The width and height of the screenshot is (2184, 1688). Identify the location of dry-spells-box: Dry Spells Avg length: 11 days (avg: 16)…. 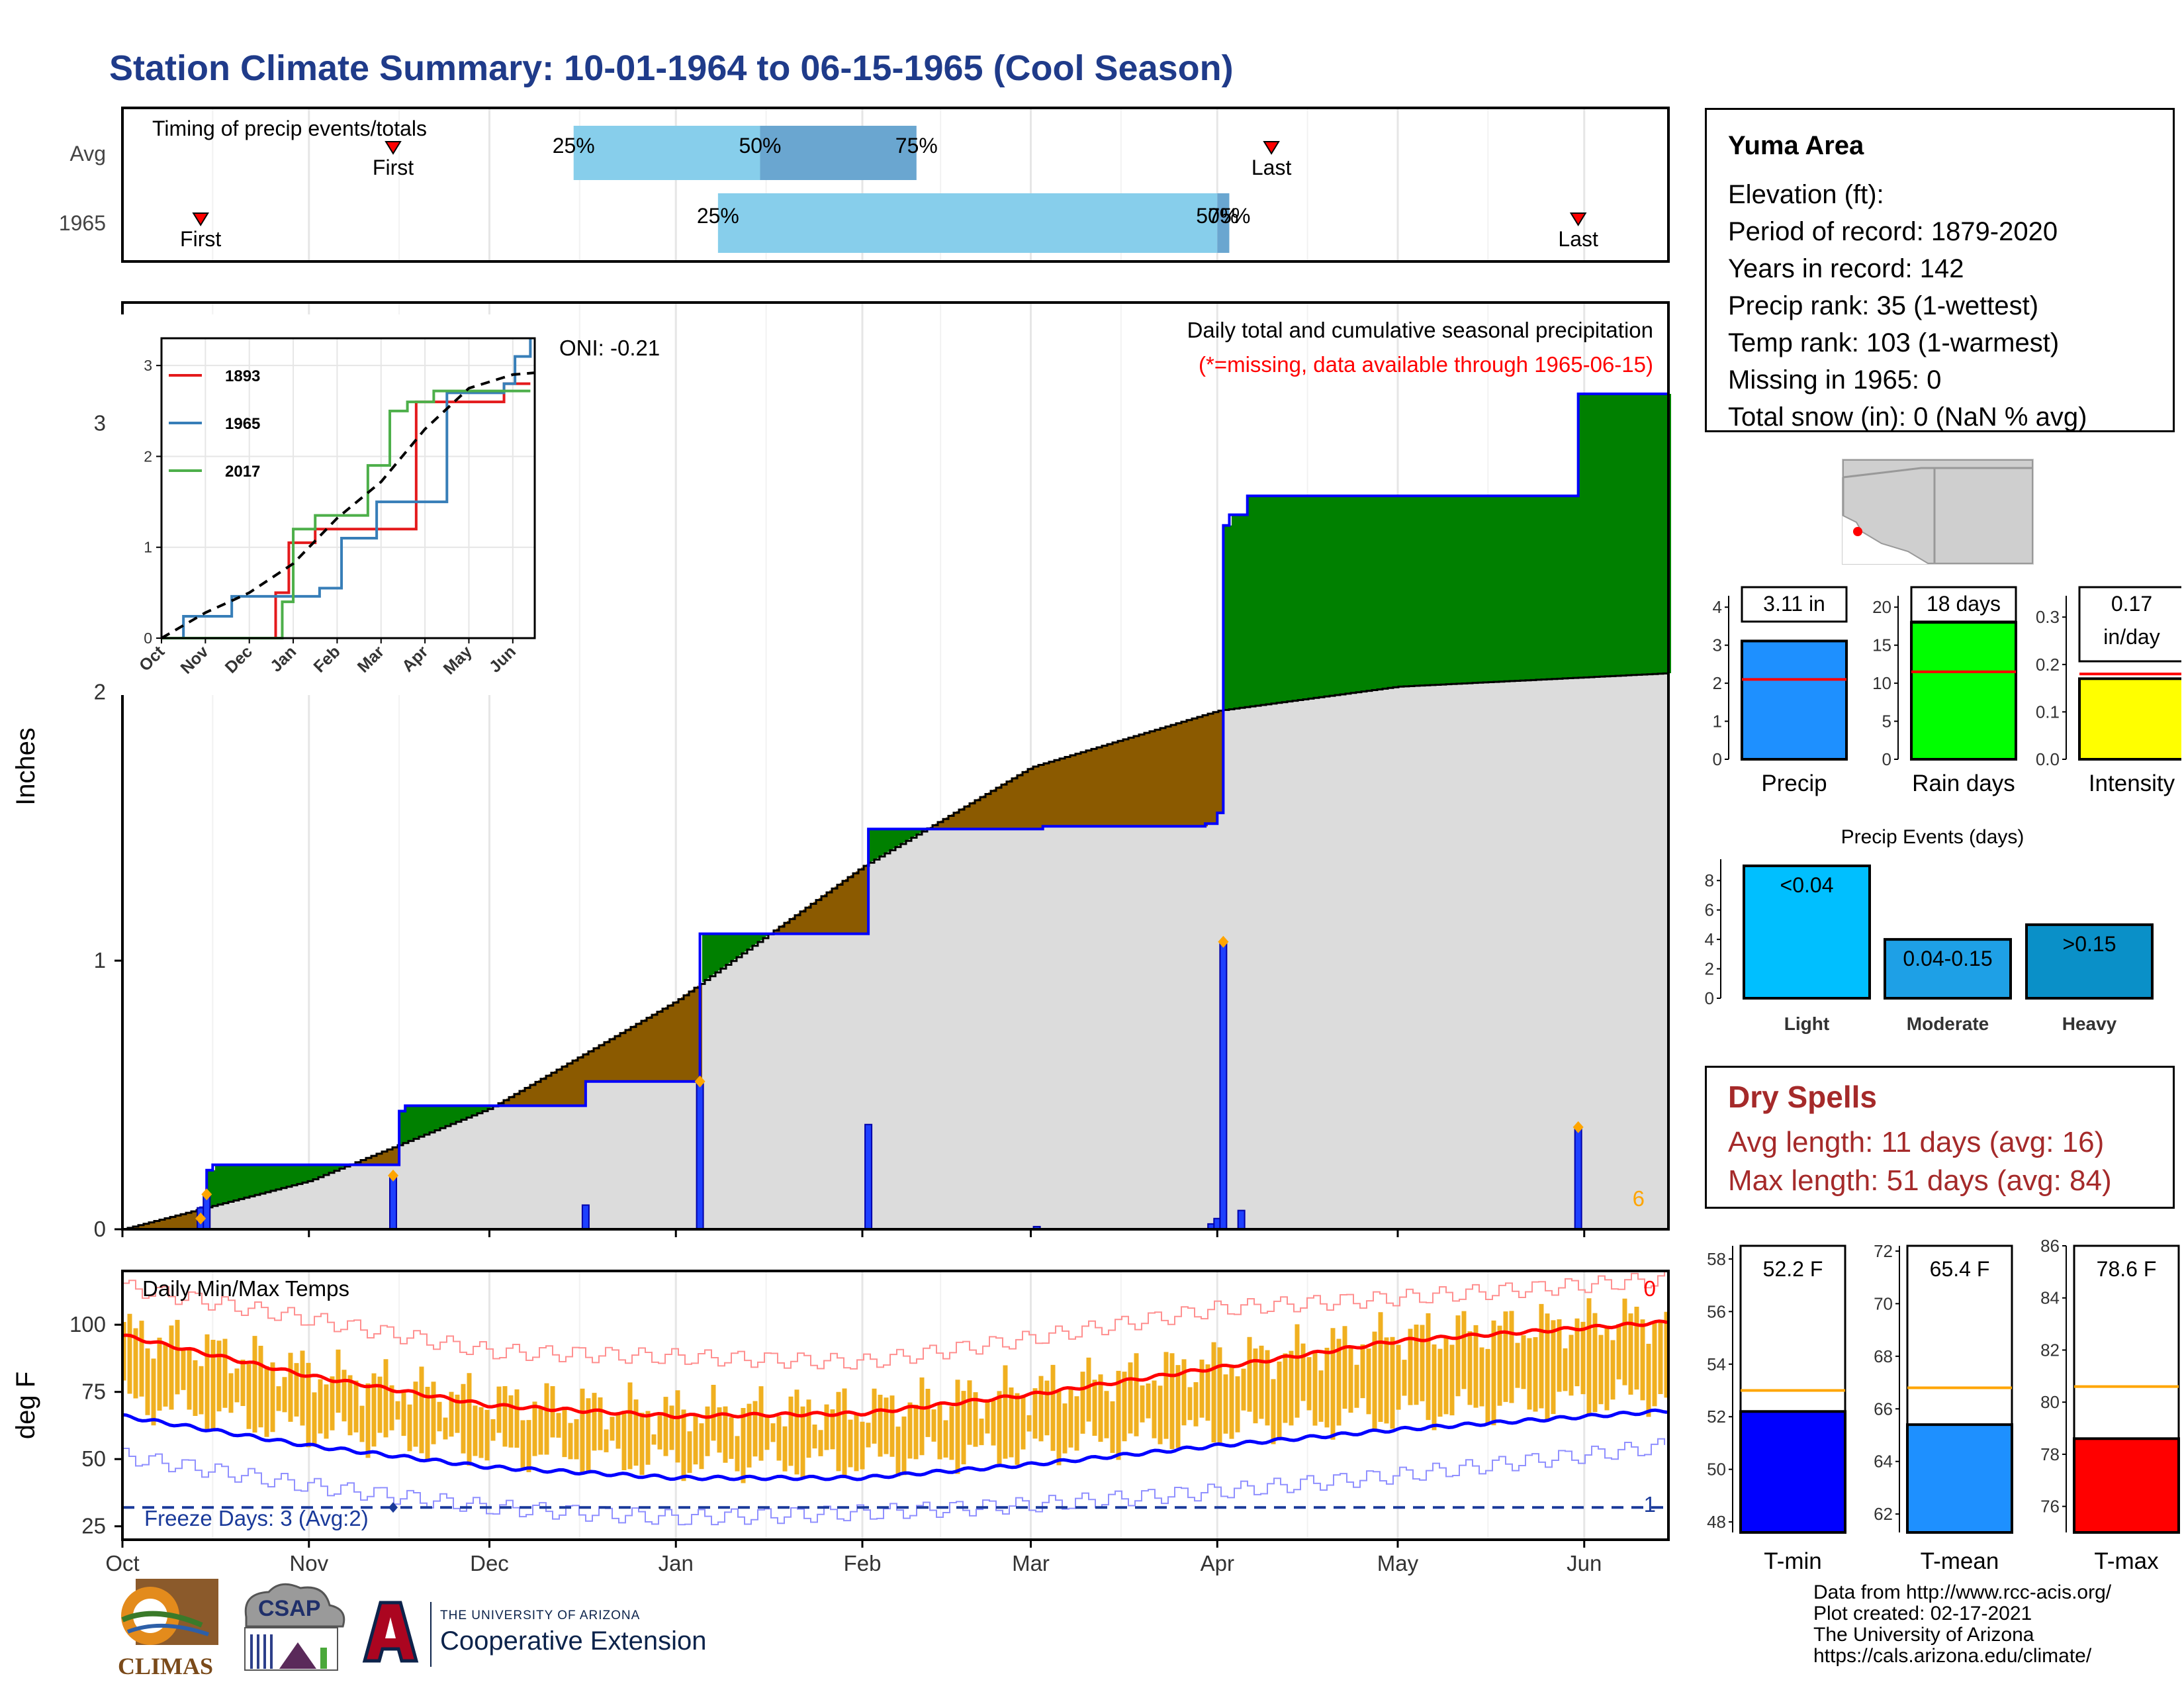
(1940, 1137).